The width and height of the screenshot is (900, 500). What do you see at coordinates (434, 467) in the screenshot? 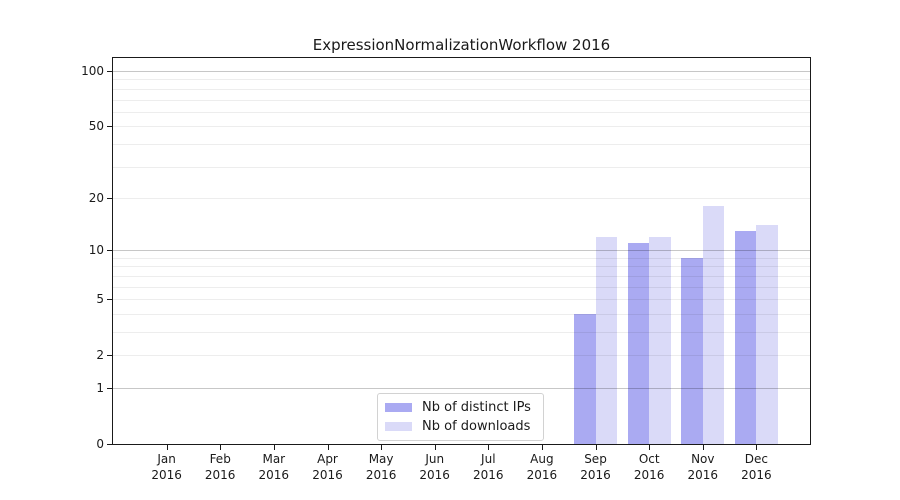
I see `x-tick-label: Jun 2016` at bounding box center [434, 467].